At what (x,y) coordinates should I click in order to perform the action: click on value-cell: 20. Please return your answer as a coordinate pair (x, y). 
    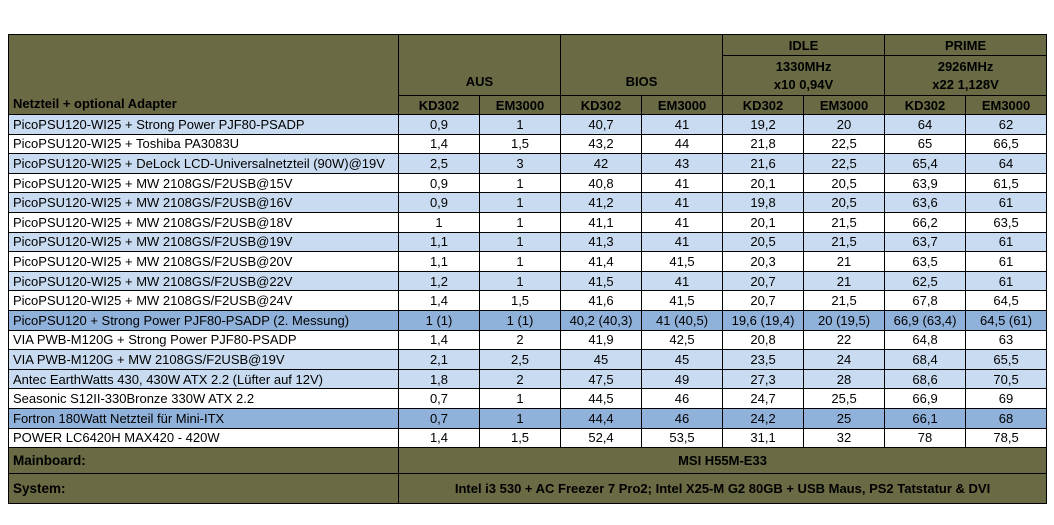
    Looking at the image, I should click on (844, 124).